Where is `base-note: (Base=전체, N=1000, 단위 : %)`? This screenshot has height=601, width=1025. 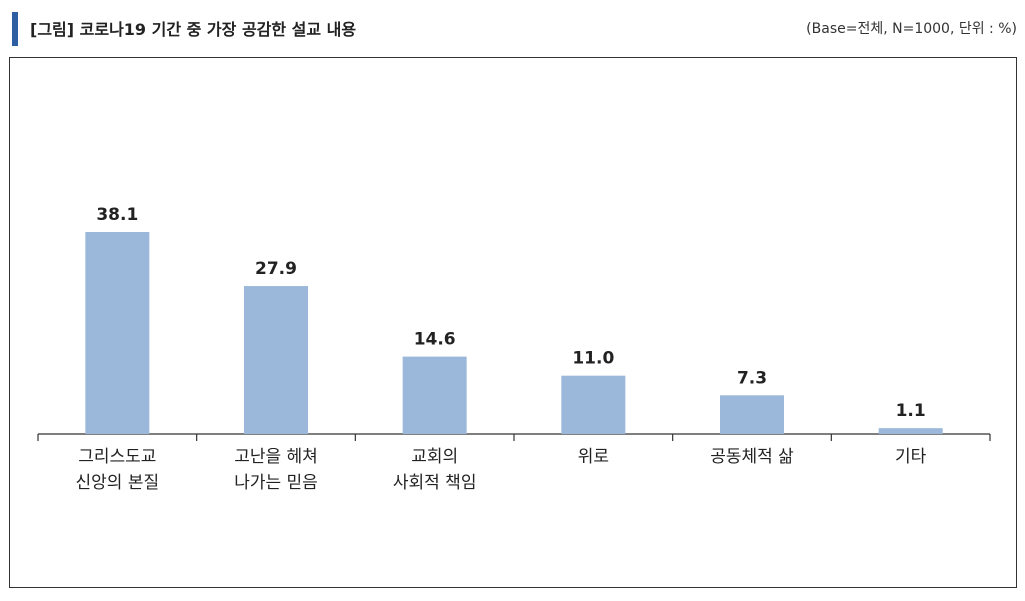
base-note: (Base=전체, N=1000, 단위 : %) is located at coordinates (911, 29).